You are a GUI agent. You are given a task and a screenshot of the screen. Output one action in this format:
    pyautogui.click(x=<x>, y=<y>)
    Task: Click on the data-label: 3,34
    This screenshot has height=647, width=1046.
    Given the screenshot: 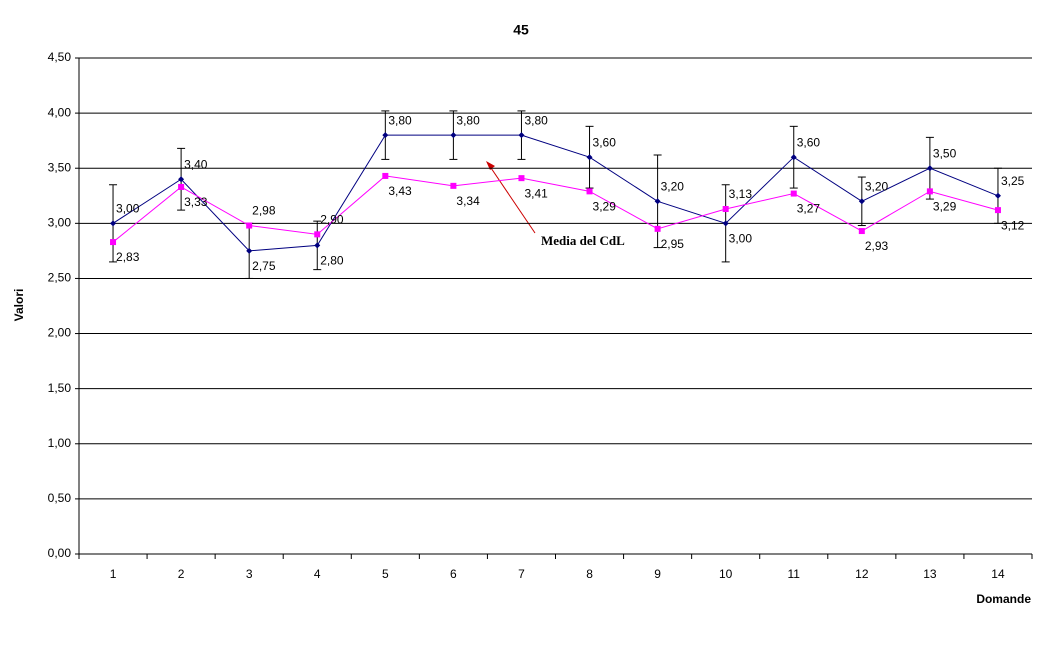 What is the action you would take?
    pyautogui.click(x=468, y=201)
    